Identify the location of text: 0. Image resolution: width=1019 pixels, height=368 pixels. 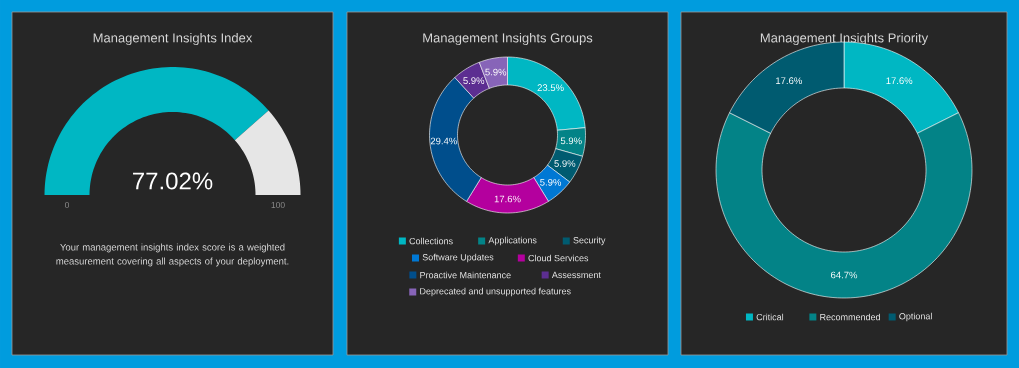
(67, 205).